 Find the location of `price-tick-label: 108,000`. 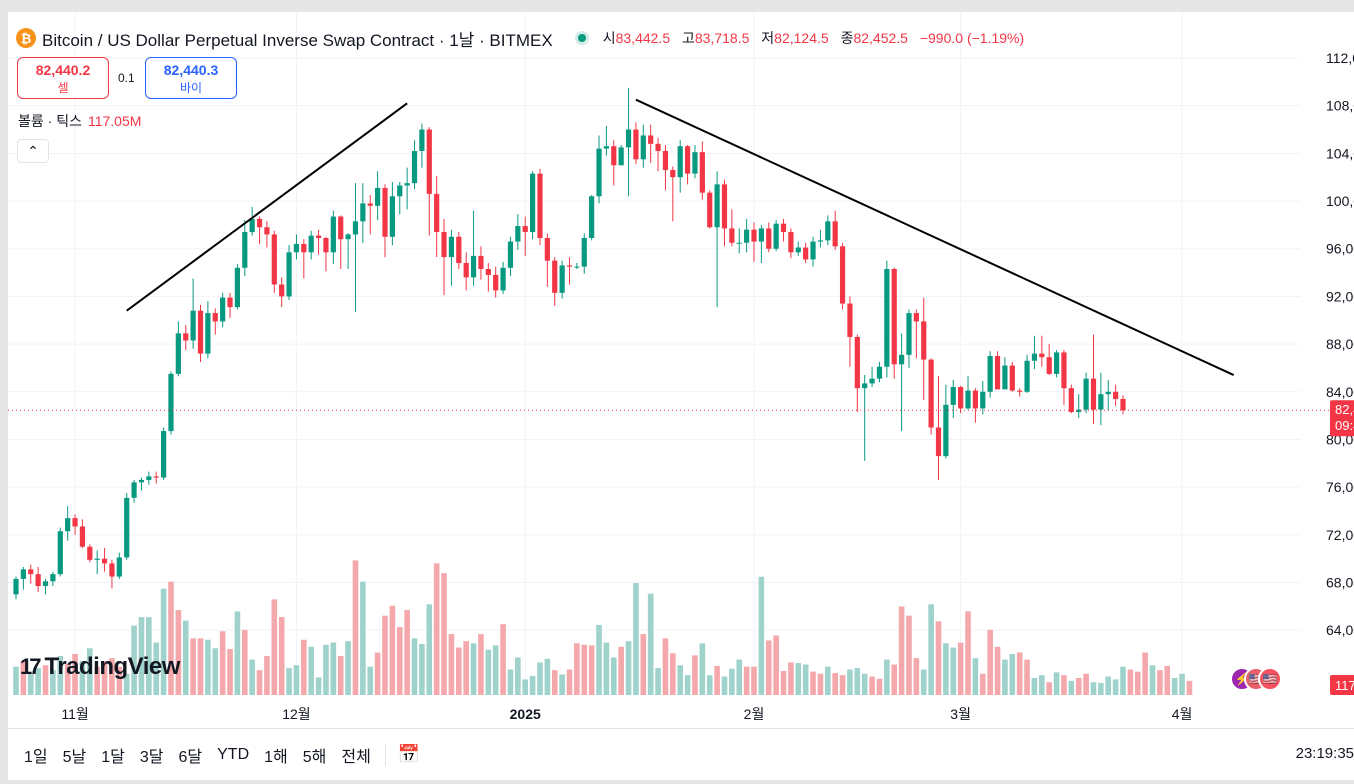

price-tick-label: 108,000 is located at coordinates (1340, 106).